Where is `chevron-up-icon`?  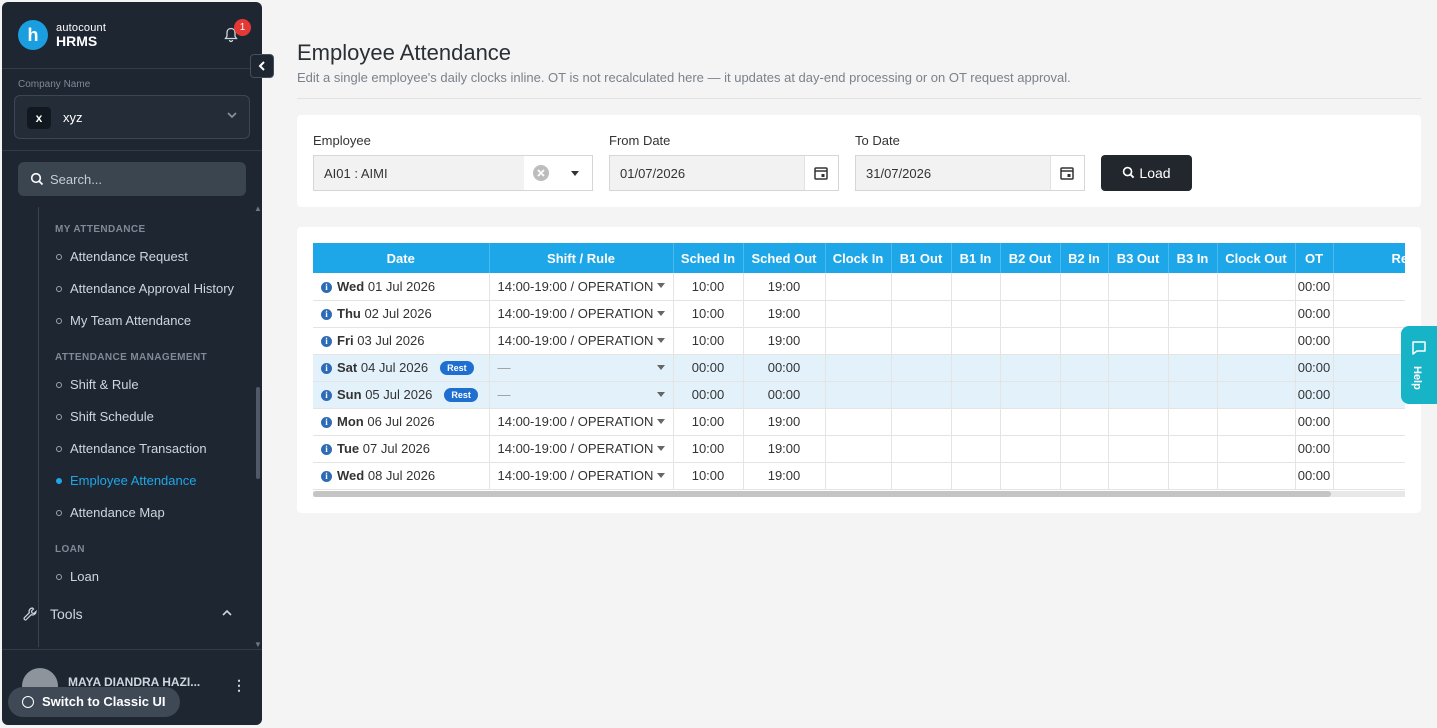 chevron-up-icon is located at coordinates (227, 614).